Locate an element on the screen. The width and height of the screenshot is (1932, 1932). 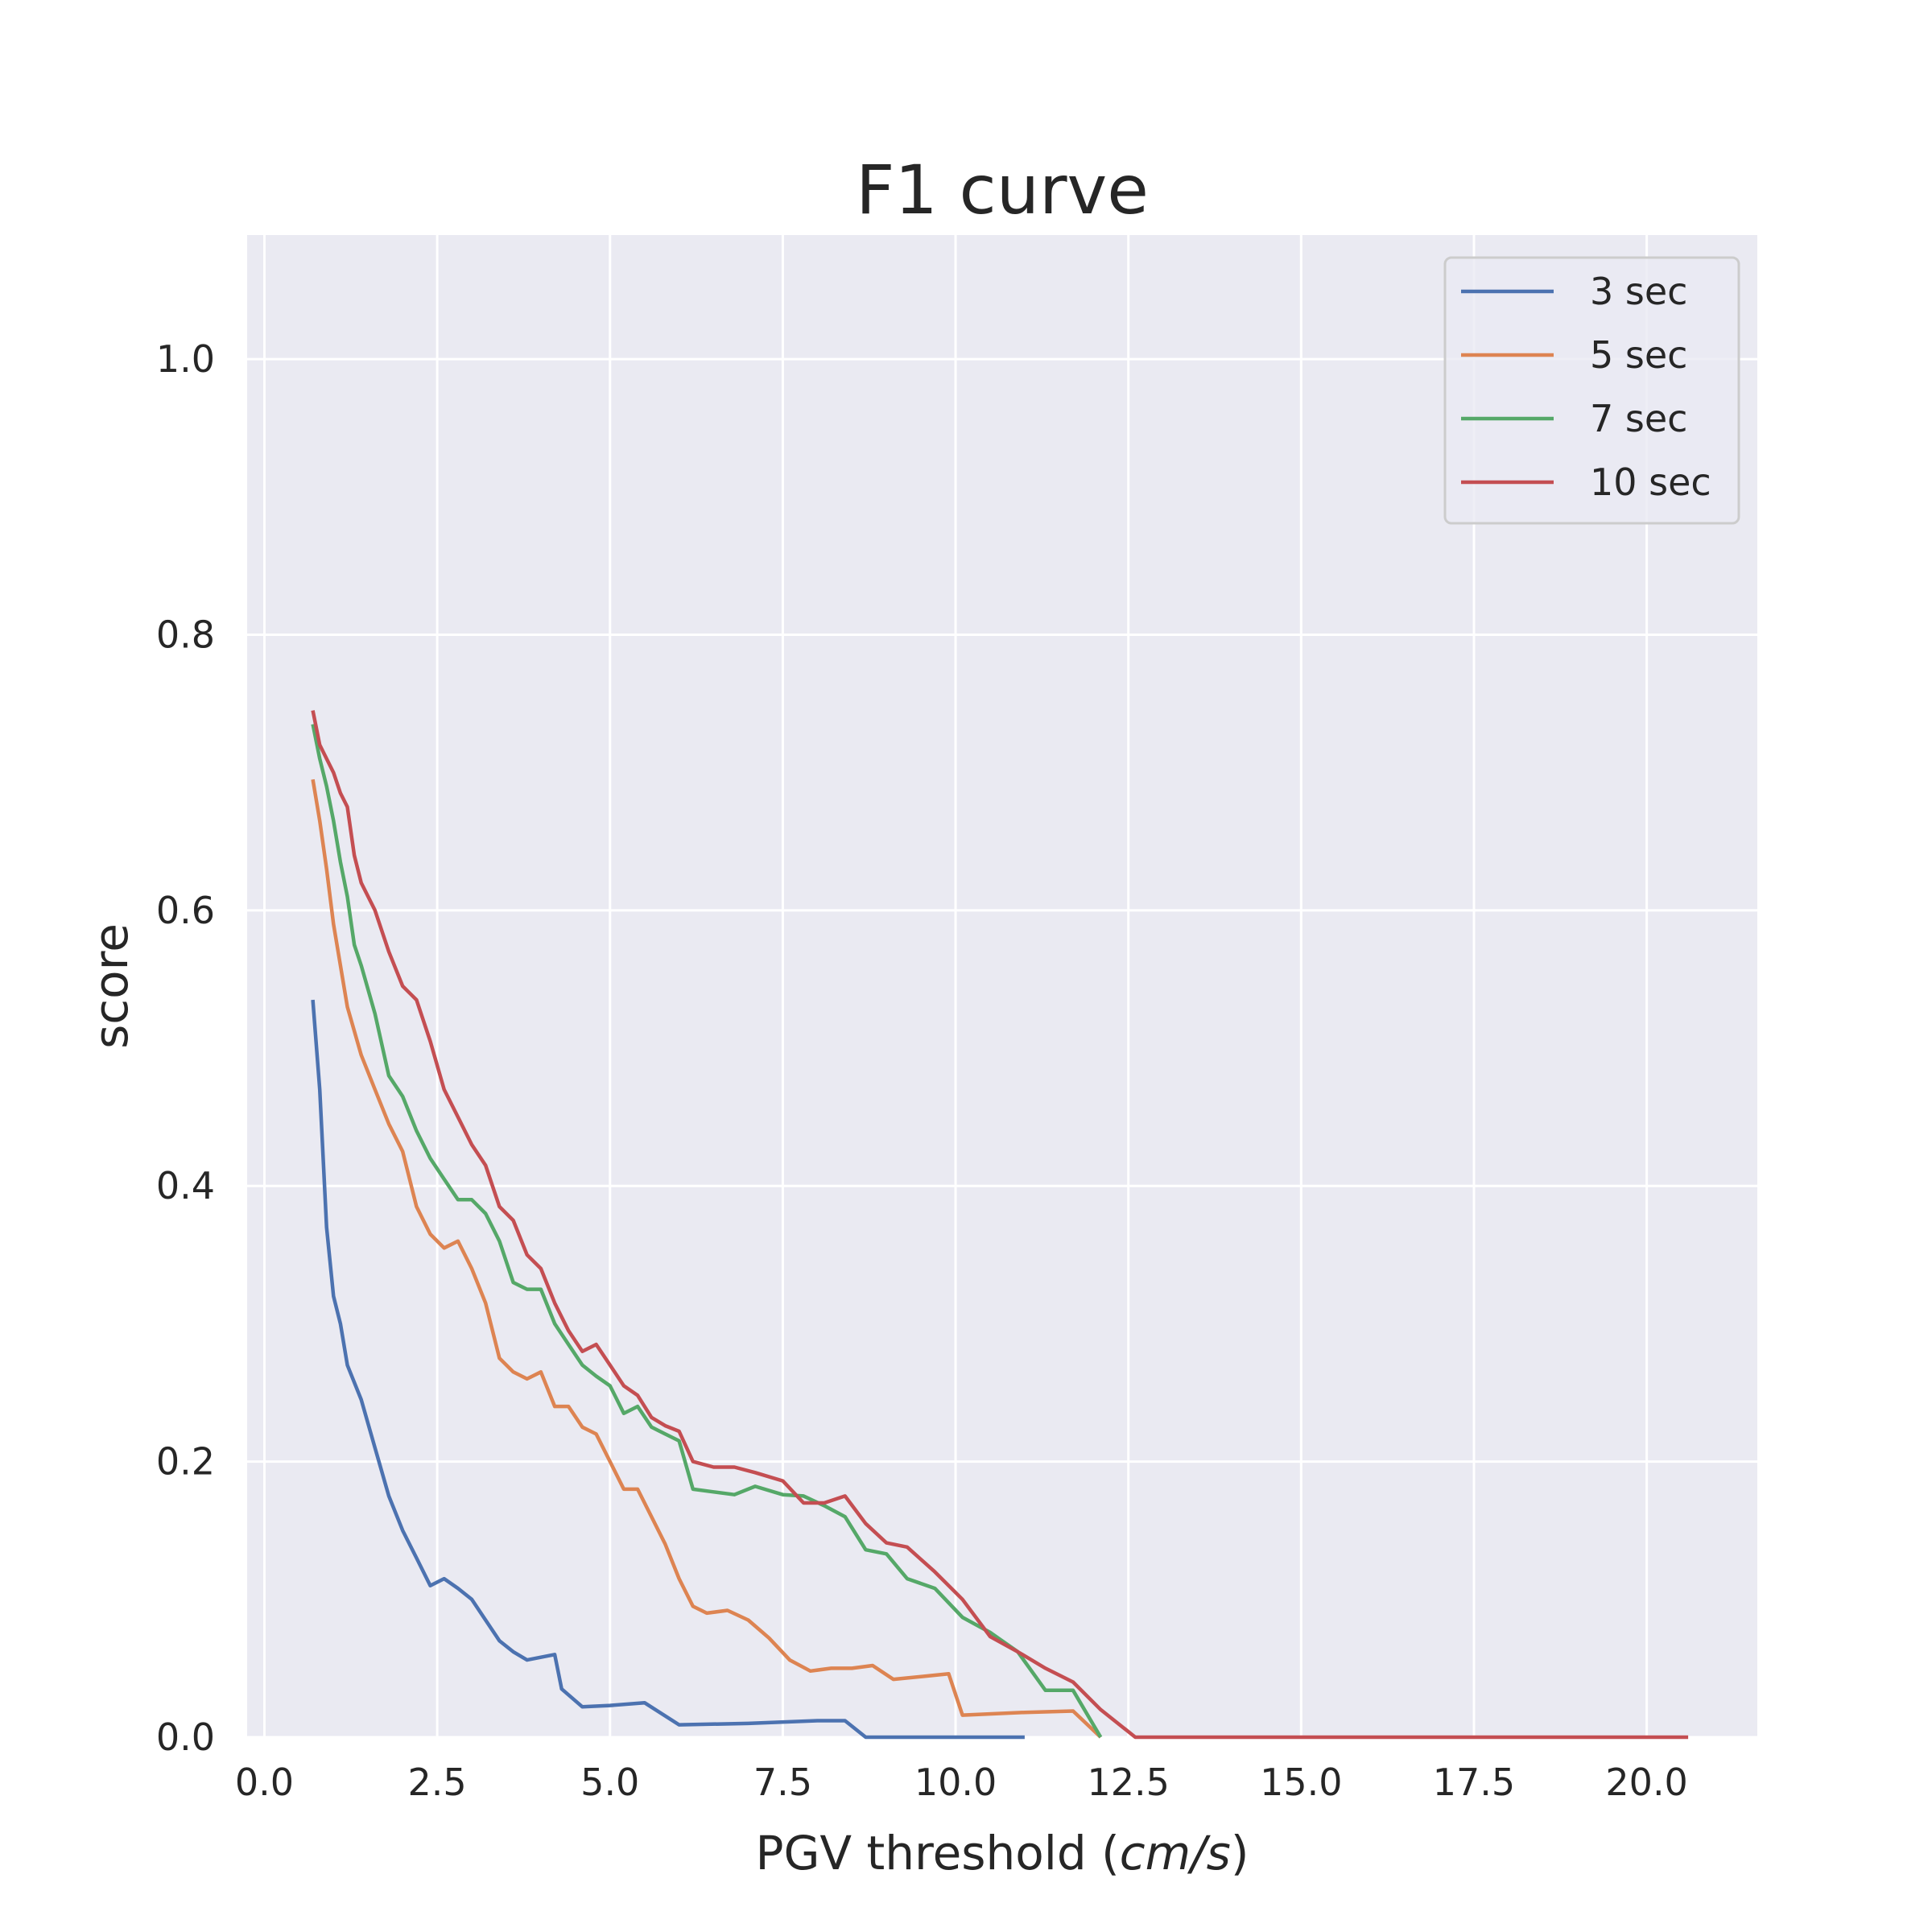
x-axis-label: PGV threshold (cm/s) is located at coordinates (1002, 1853).